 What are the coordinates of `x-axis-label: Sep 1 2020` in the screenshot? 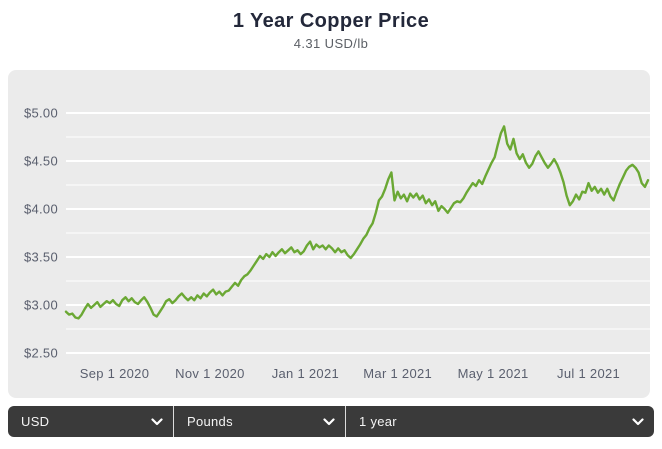 It's located at (115, 373).